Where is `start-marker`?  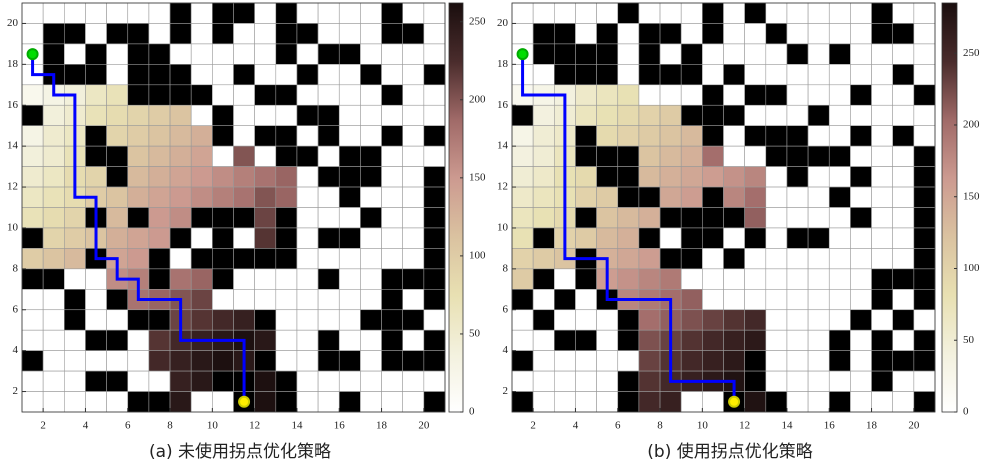 start-marker is located at coordinates (522, 54).